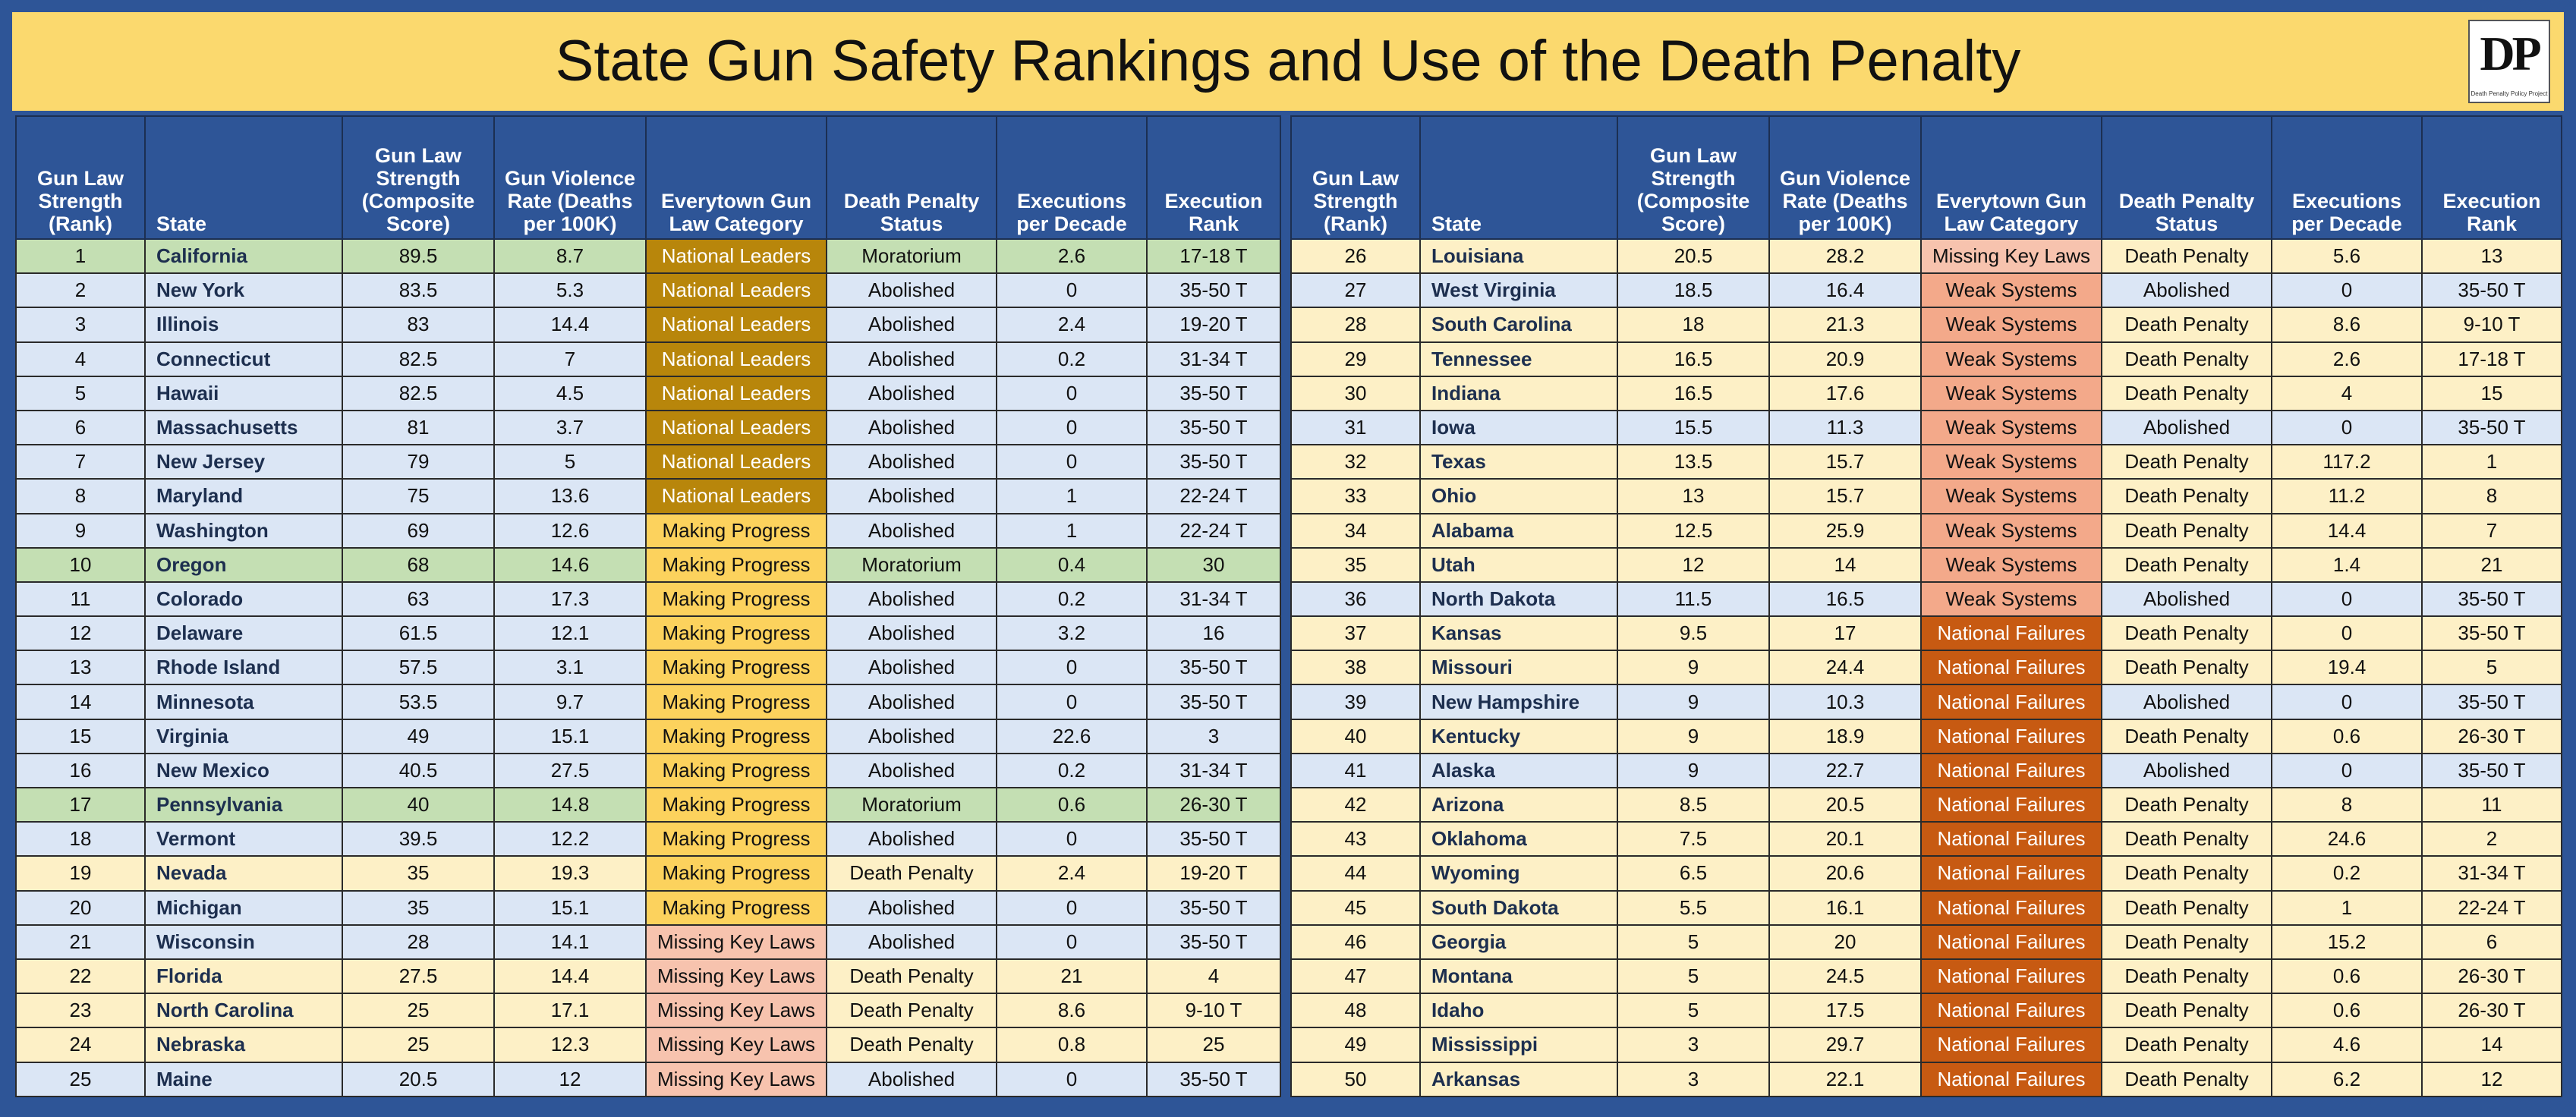 The width and height of the screenshot is (2576, 1117). Describe the element at coordinates (80, 977) in the screenshot. I see `cell-rank: 22` at that location.